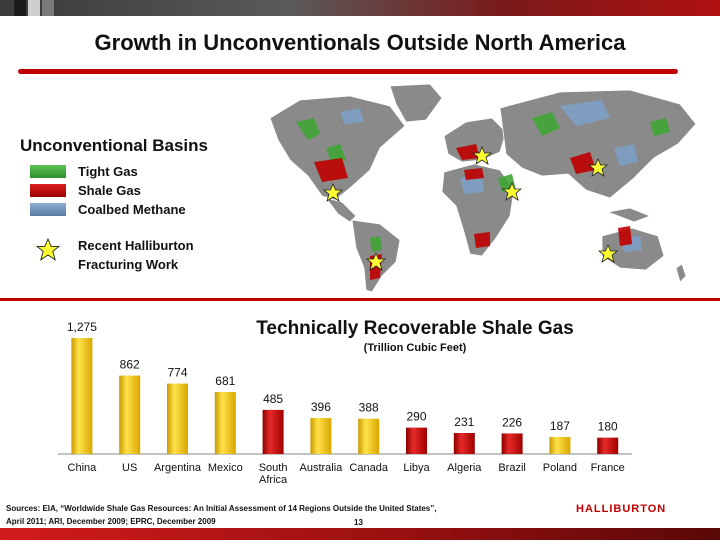  I want to click on halliburton-logo: HALLIBURTON, so click(621, 509).